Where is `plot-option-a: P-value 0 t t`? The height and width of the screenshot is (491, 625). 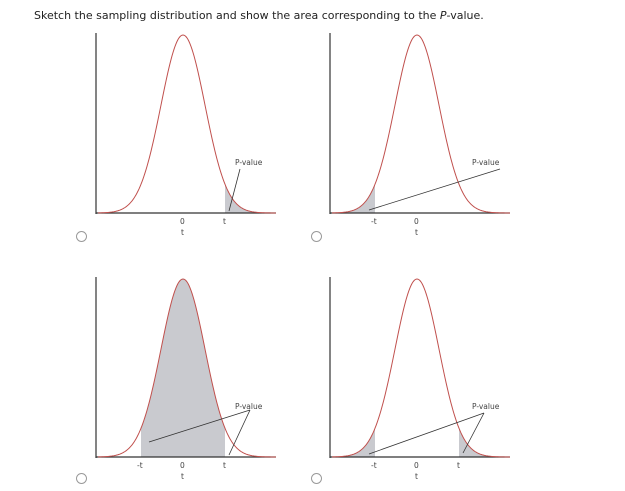 plot-option-a: P-value 0 t t is located at coordinates (183, 133).